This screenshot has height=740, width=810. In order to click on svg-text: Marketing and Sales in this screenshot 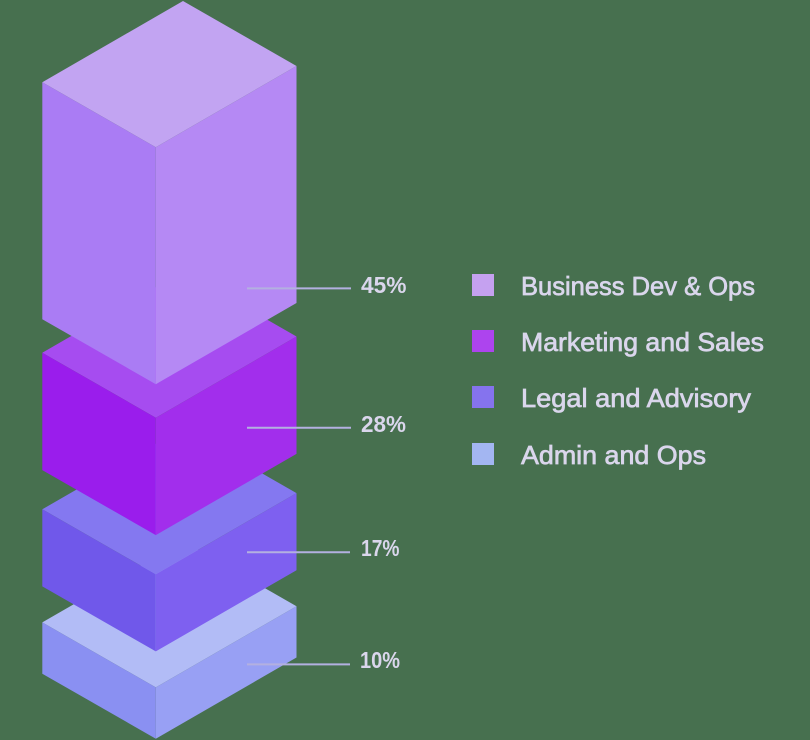, I will do `click(642, 342)`.